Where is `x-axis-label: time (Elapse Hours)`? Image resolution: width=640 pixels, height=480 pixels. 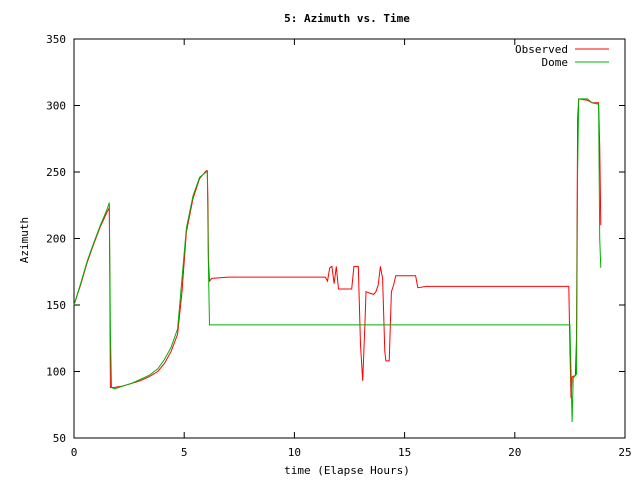
x-axis-label: time (Elapse Hours) is located at coordinates (347, 470).